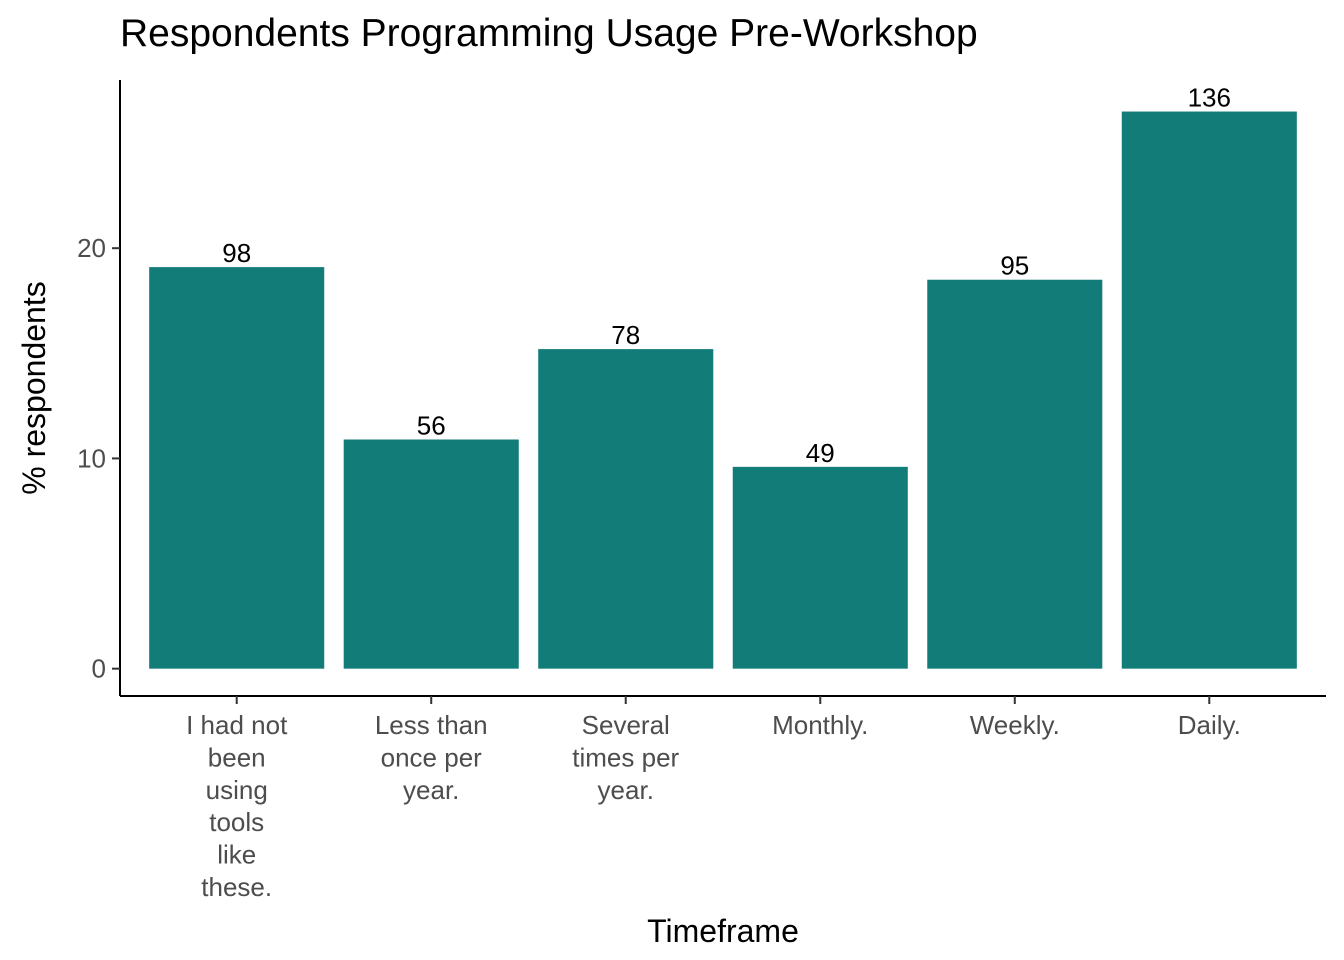 The height and width of the screenshot is (960, 1344). Describe the element at coordinates (236, 253) in the screenshot. I see `bar-value-label: 98` at that location.